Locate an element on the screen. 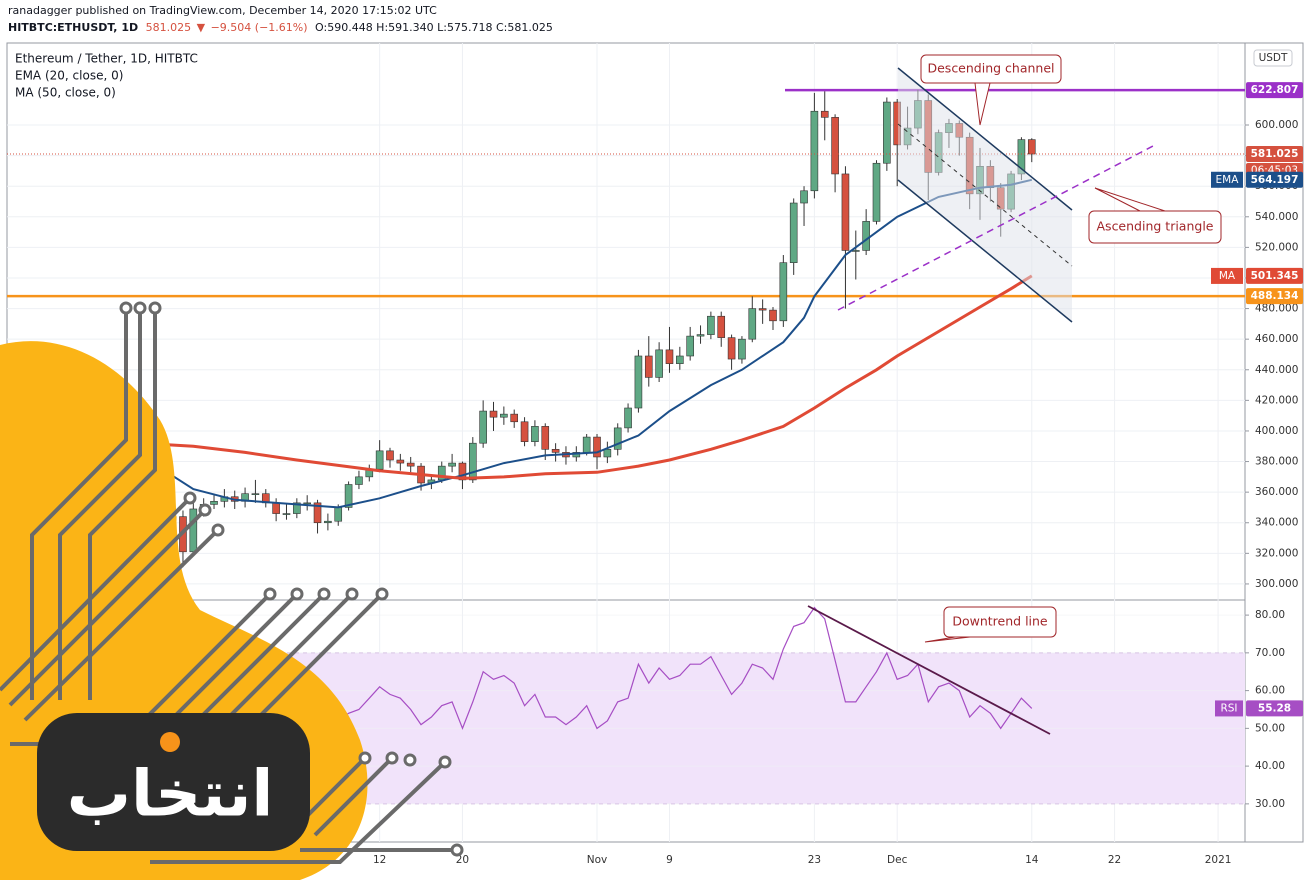 The width and height of the screenshot is (1310, 880). currency-box is located at coordinates (1273, 58).